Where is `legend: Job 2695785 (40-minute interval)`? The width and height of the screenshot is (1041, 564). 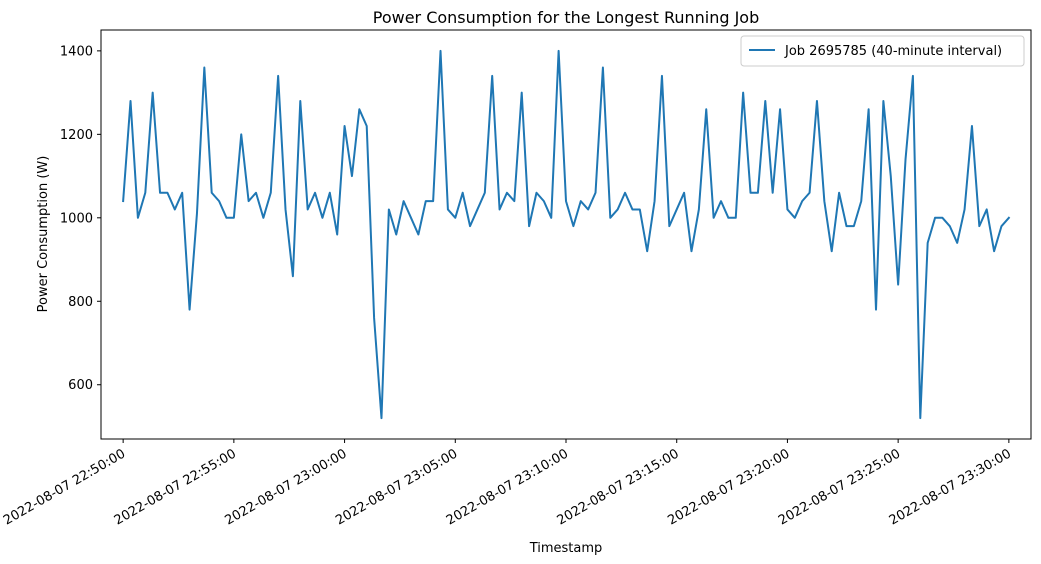
legend: Job 2695785 (40-minute interval) is located at coordinates (882, 51).